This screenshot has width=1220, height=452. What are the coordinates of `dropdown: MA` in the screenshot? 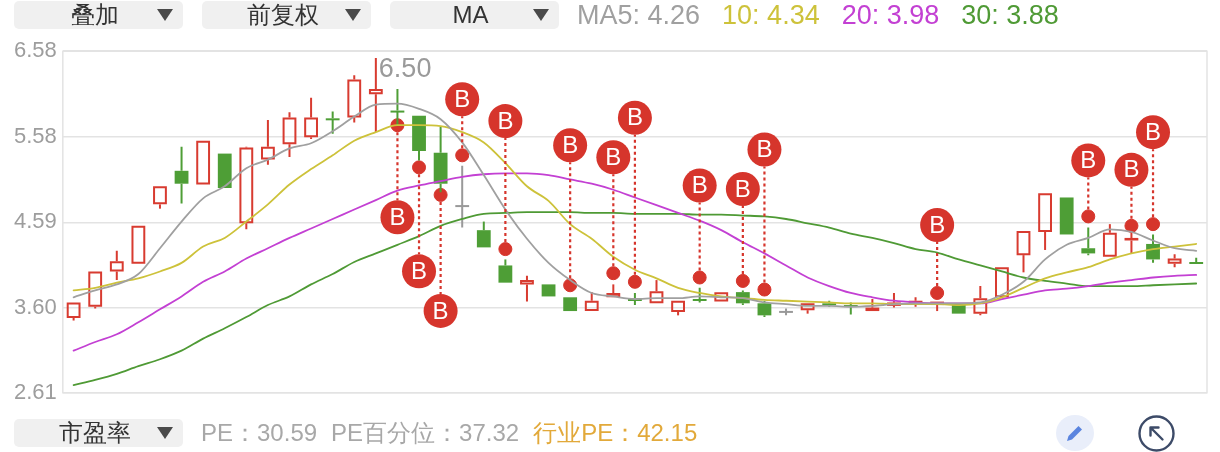 It's located at (474, 15).